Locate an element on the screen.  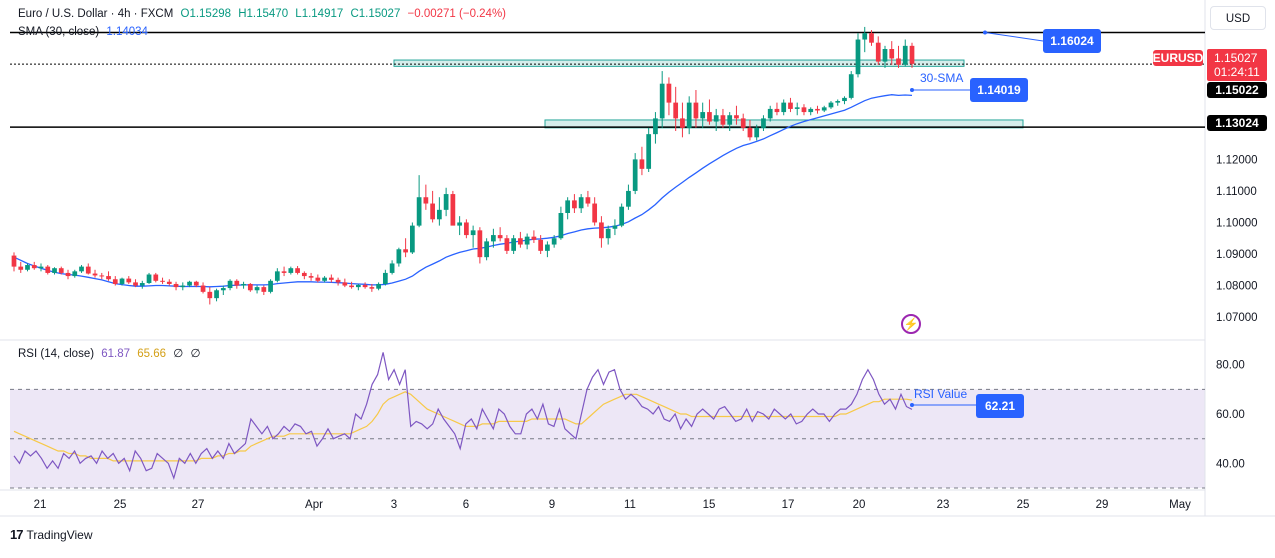
sma-callout is located at coordinates (999, 90).